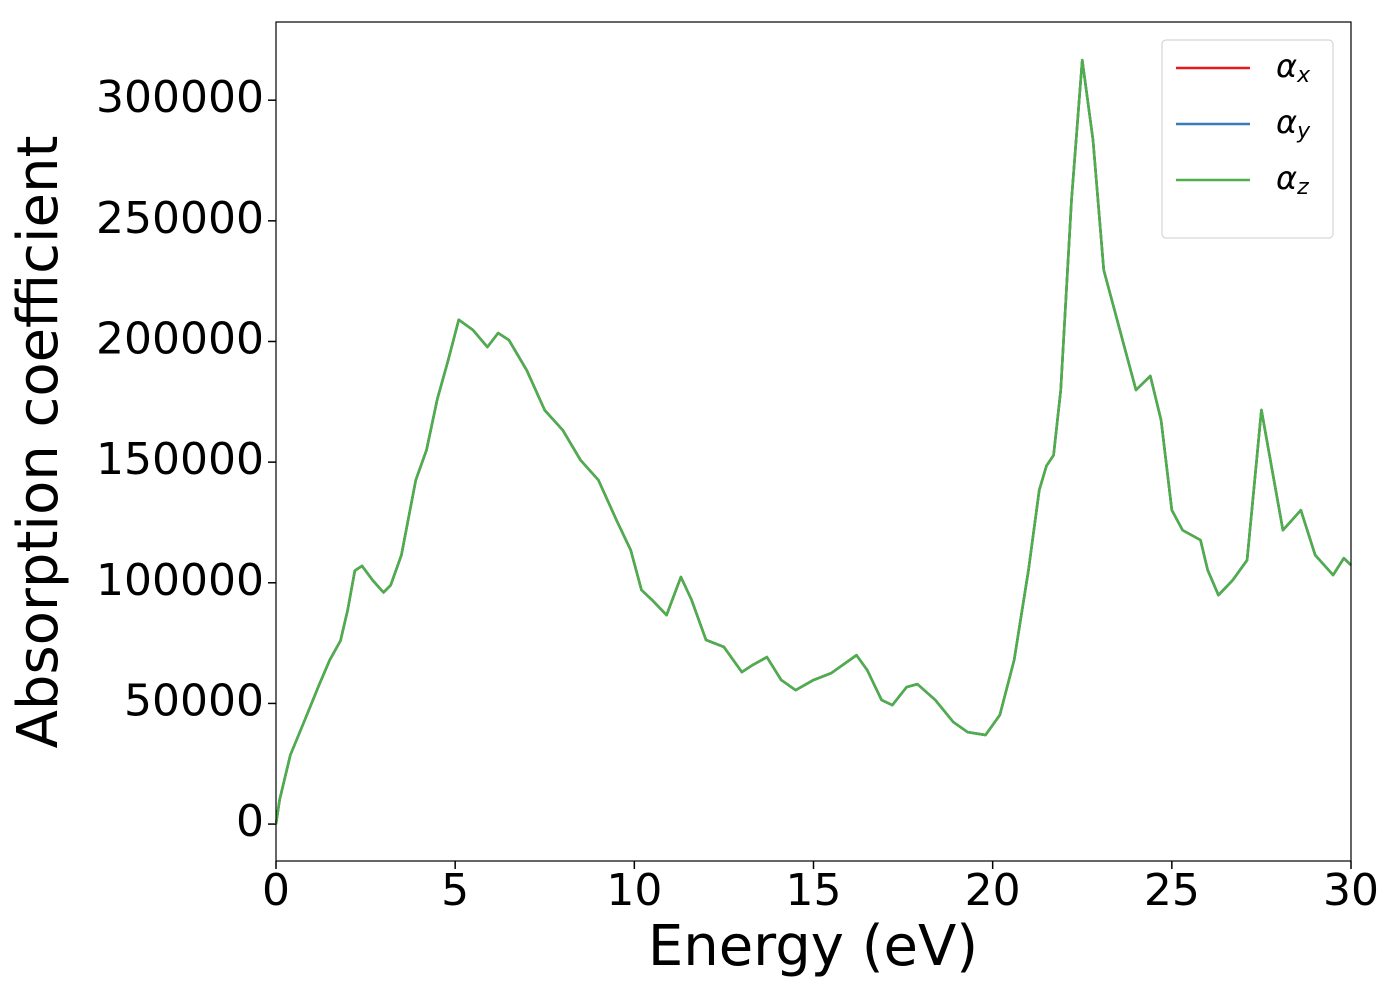  I want to click on x-tick-label: 5, so click(455, 890).